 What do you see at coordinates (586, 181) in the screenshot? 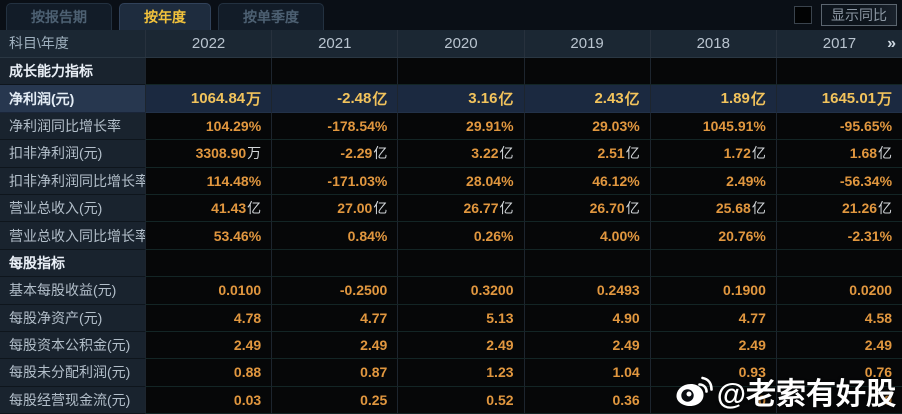
I see `value-cell: 46.12%` at bounding box center [586, 181].